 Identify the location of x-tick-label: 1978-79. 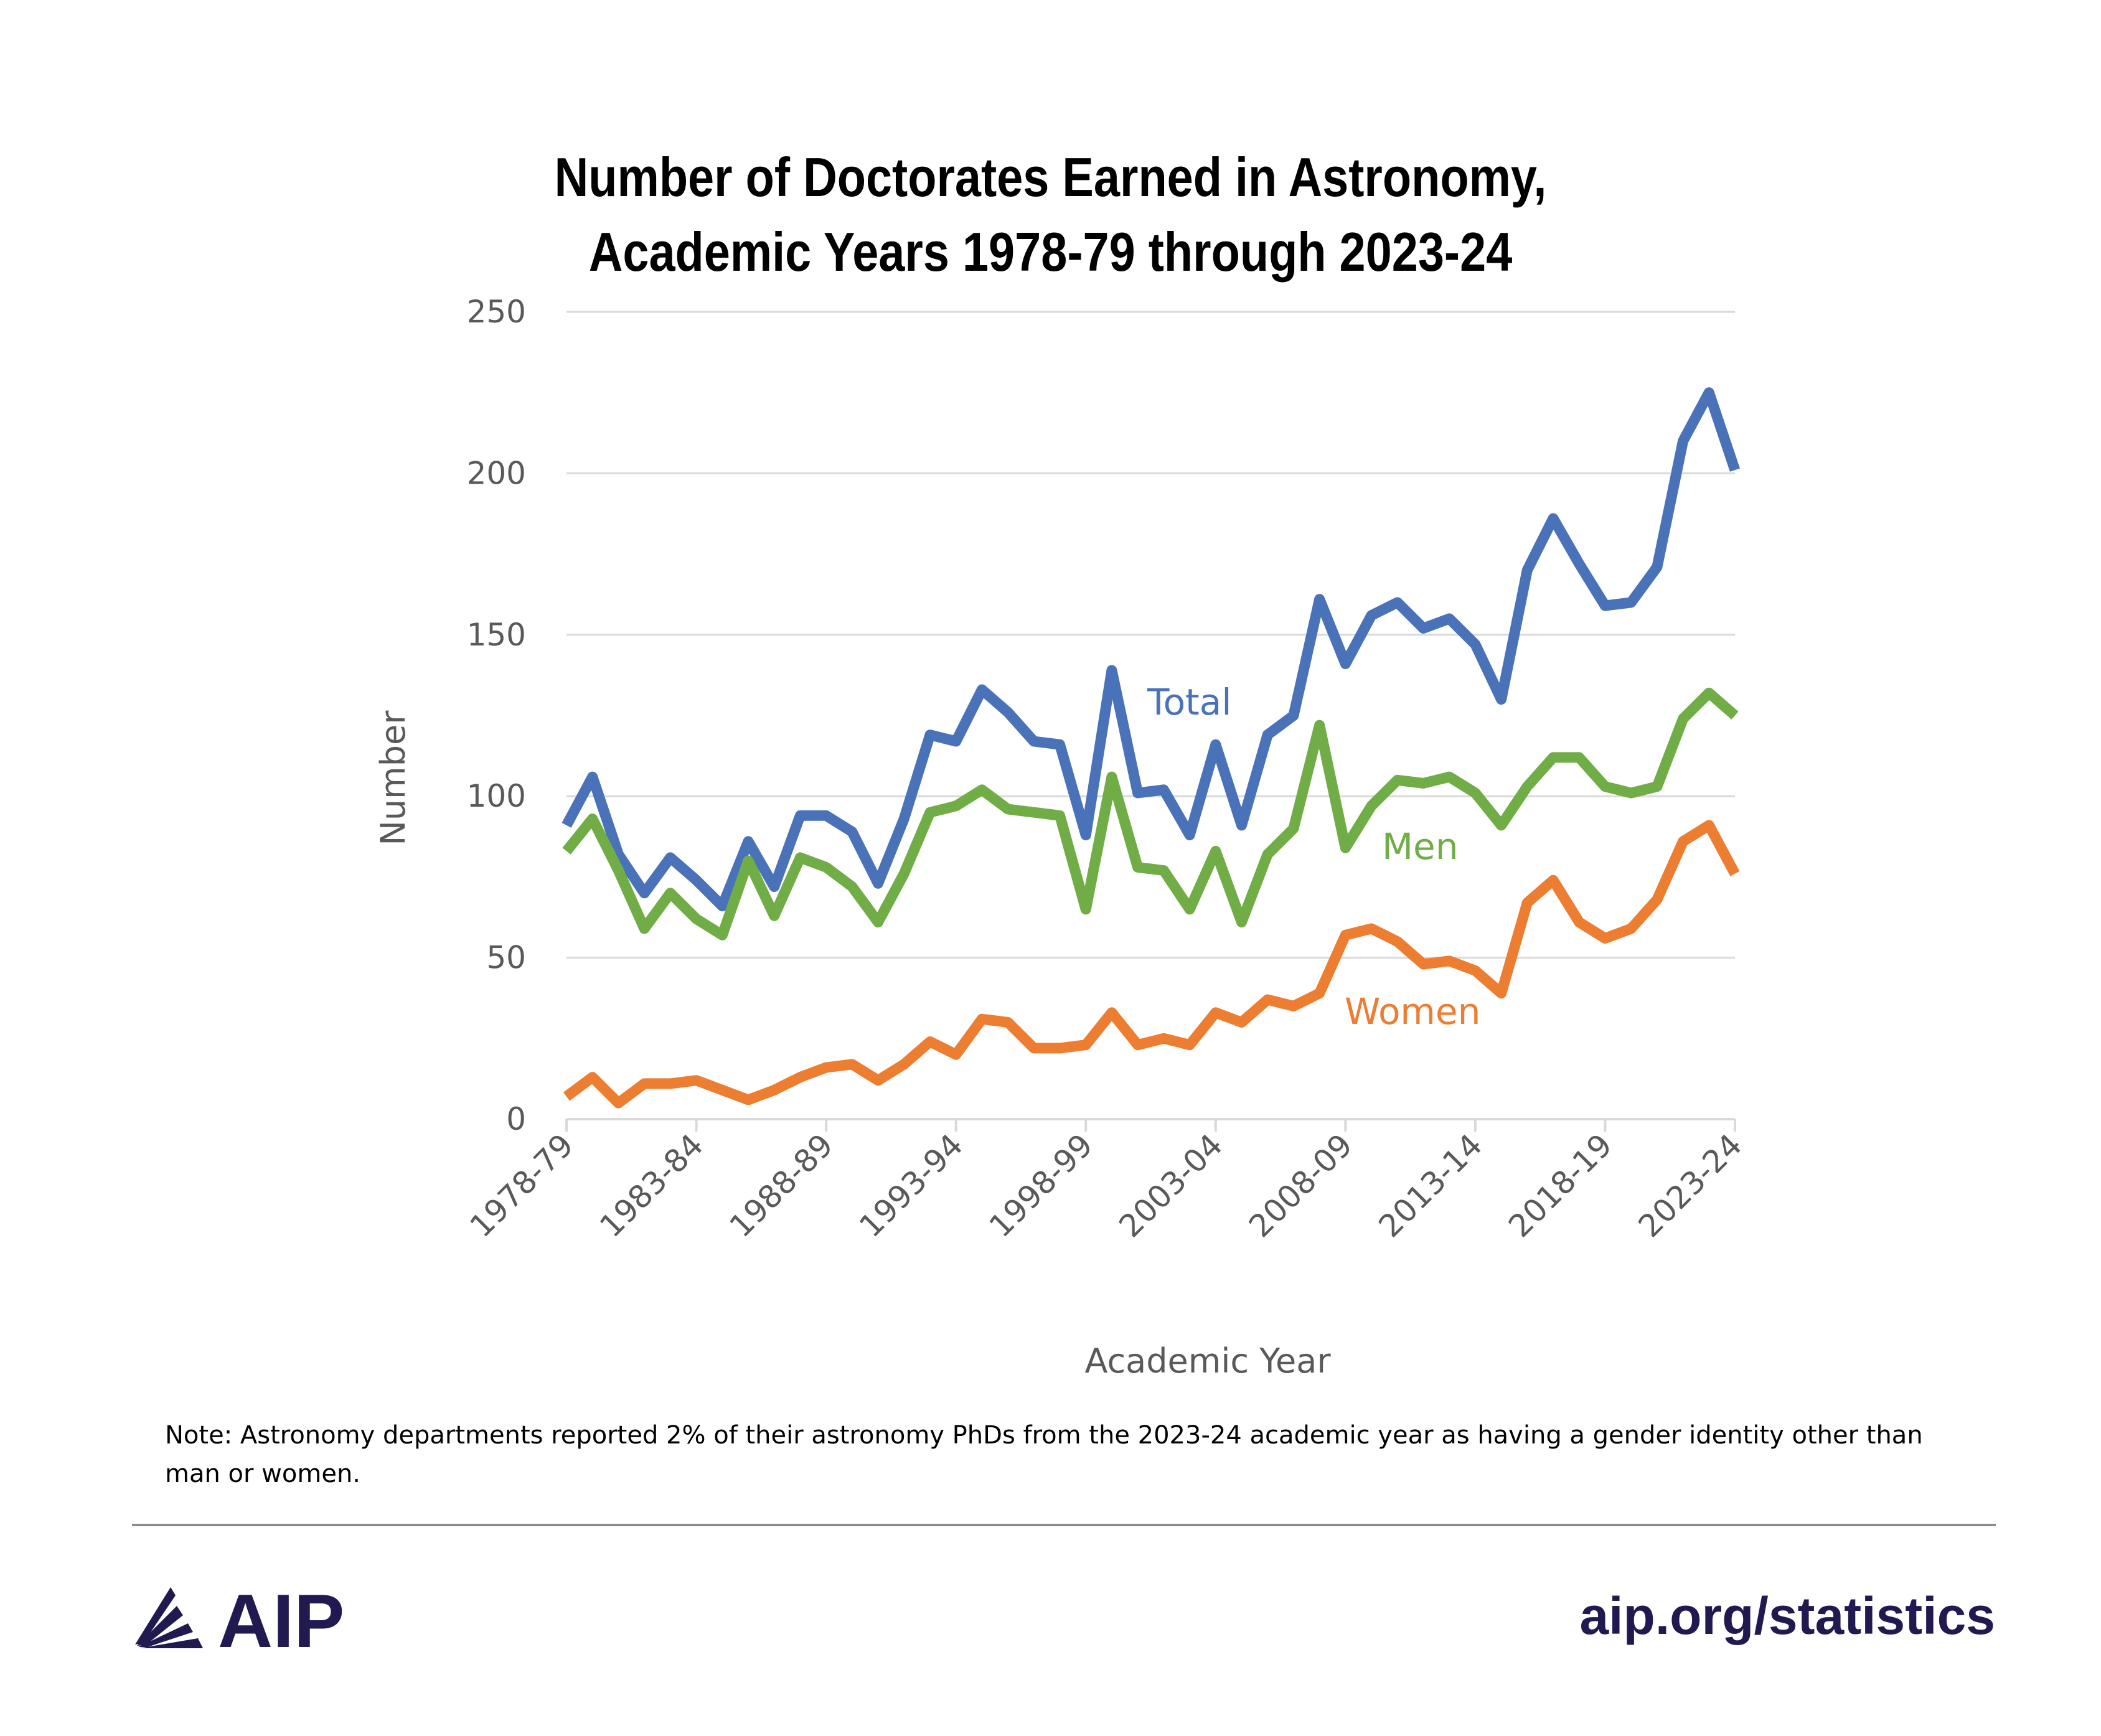
(522, 1185).